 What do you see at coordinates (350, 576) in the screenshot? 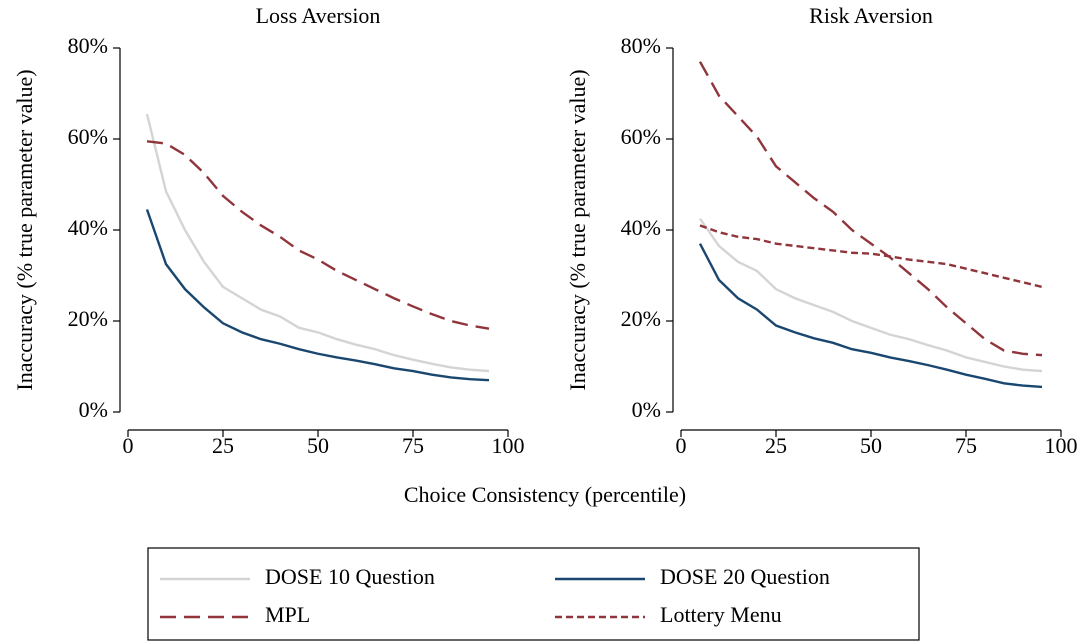
I see `legend-label: DOSE 10 Question` at bounding box center [350, 576].